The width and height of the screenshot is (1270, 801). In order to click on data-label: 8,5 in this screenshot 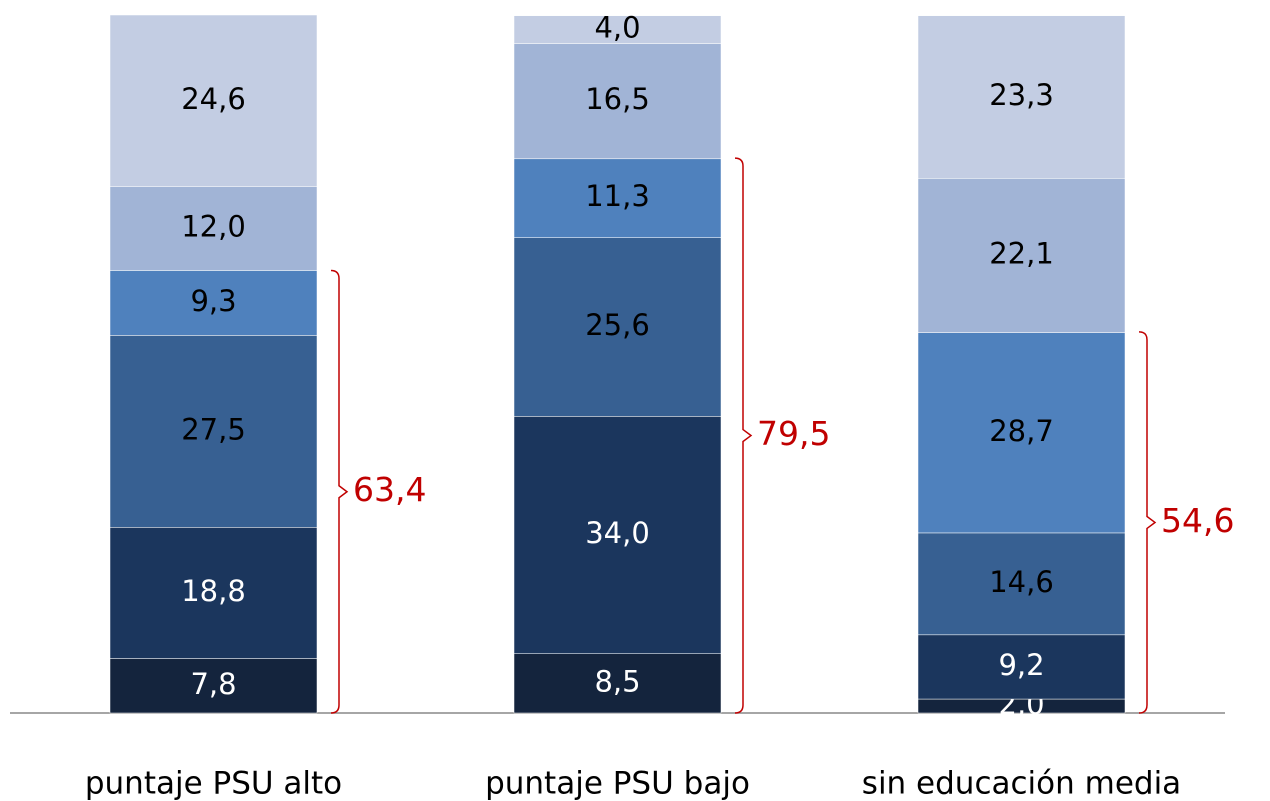, I will do `click(617, 681)`.